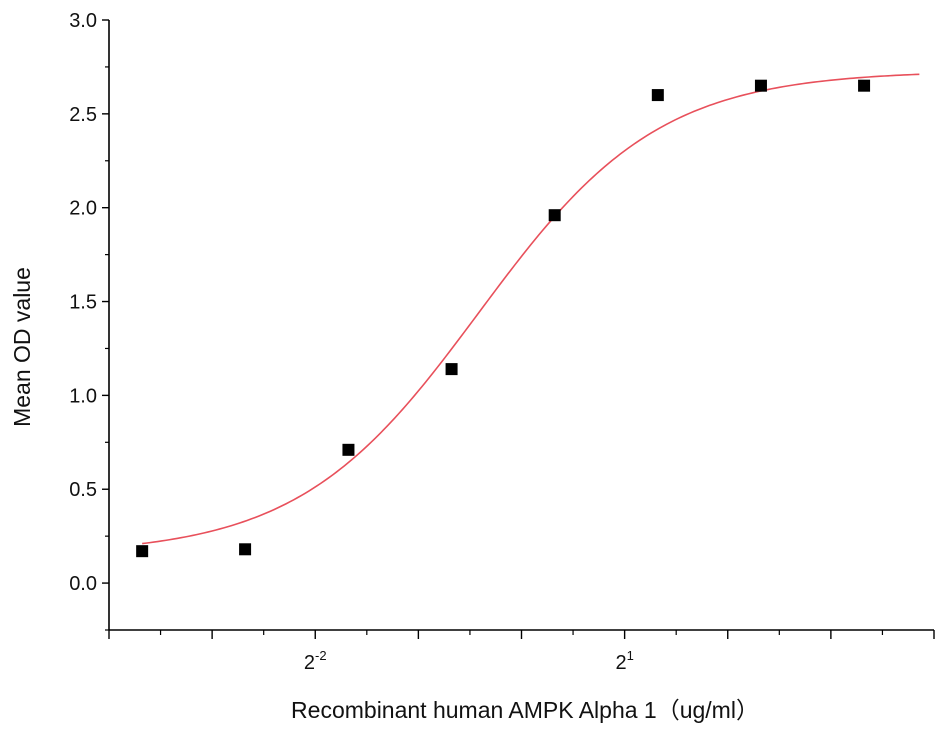 The image size is (937, 733). I want to click on y-tick-label: 1.0, so click(83, 396).